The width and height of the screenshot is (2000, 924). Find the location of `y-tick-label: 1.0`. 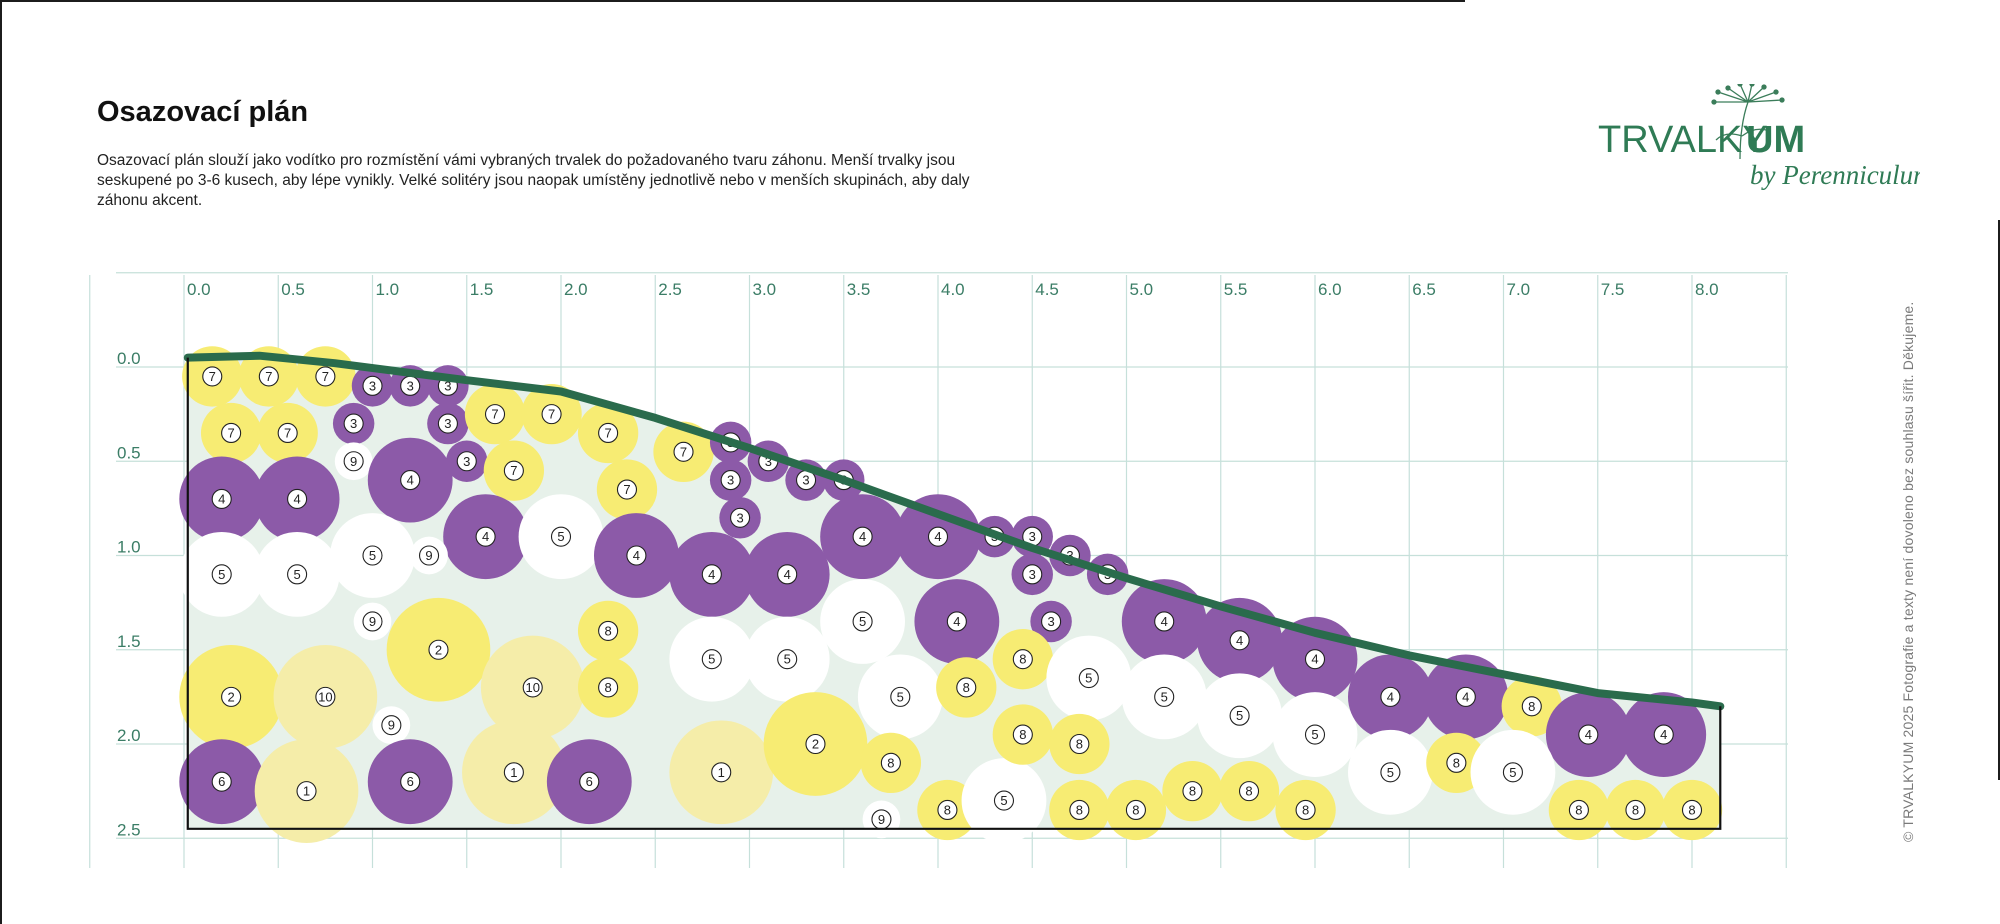

y-tick-label: 1.0 is located at coordinates (129, 547).